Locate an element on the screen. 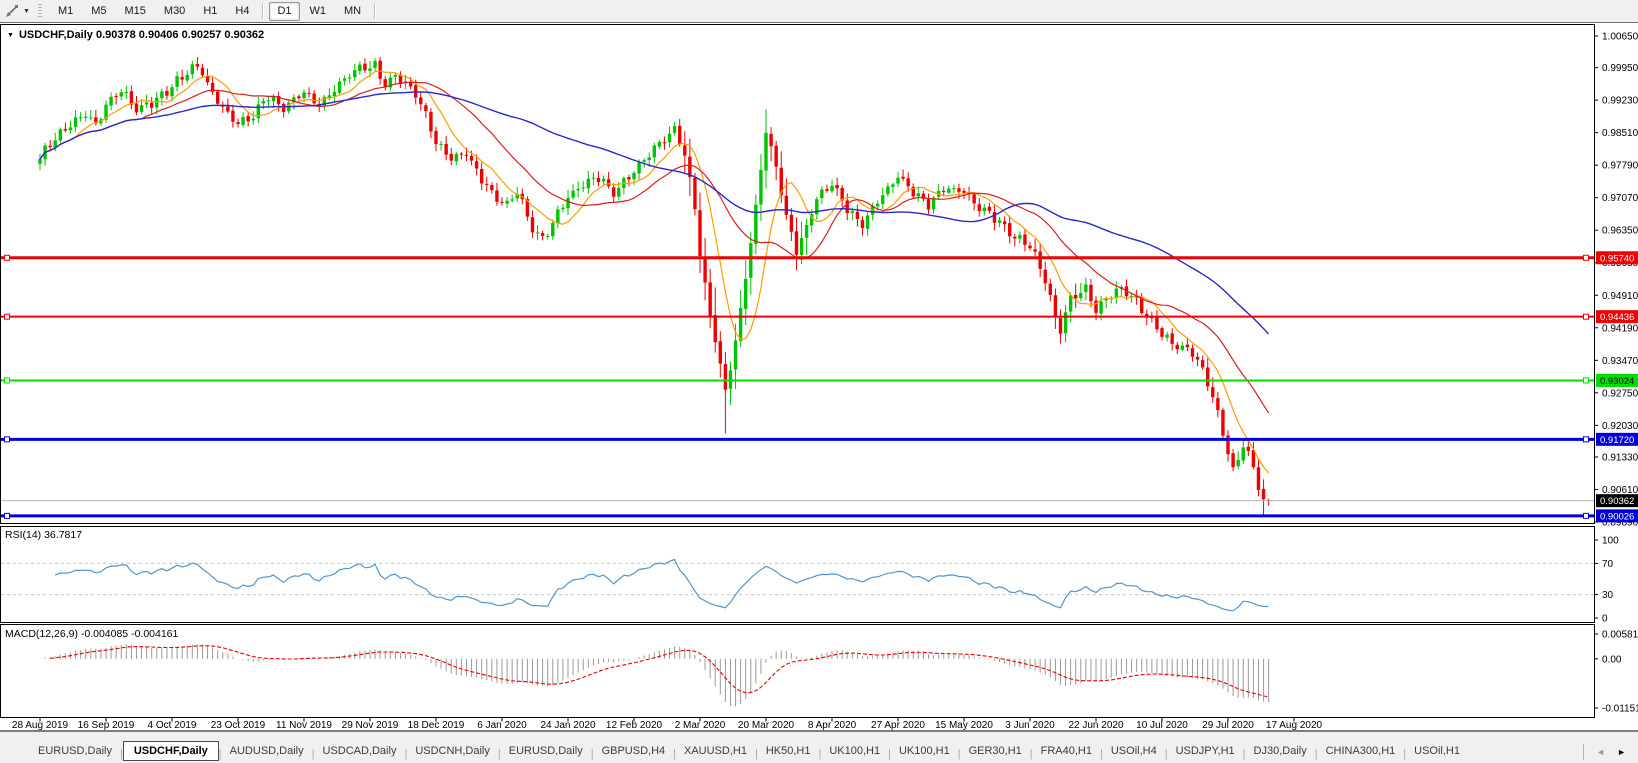 The height and width of the screenshot is (763, 1638). svg-text: 0.92030 is located at coordinates (1620, 426).